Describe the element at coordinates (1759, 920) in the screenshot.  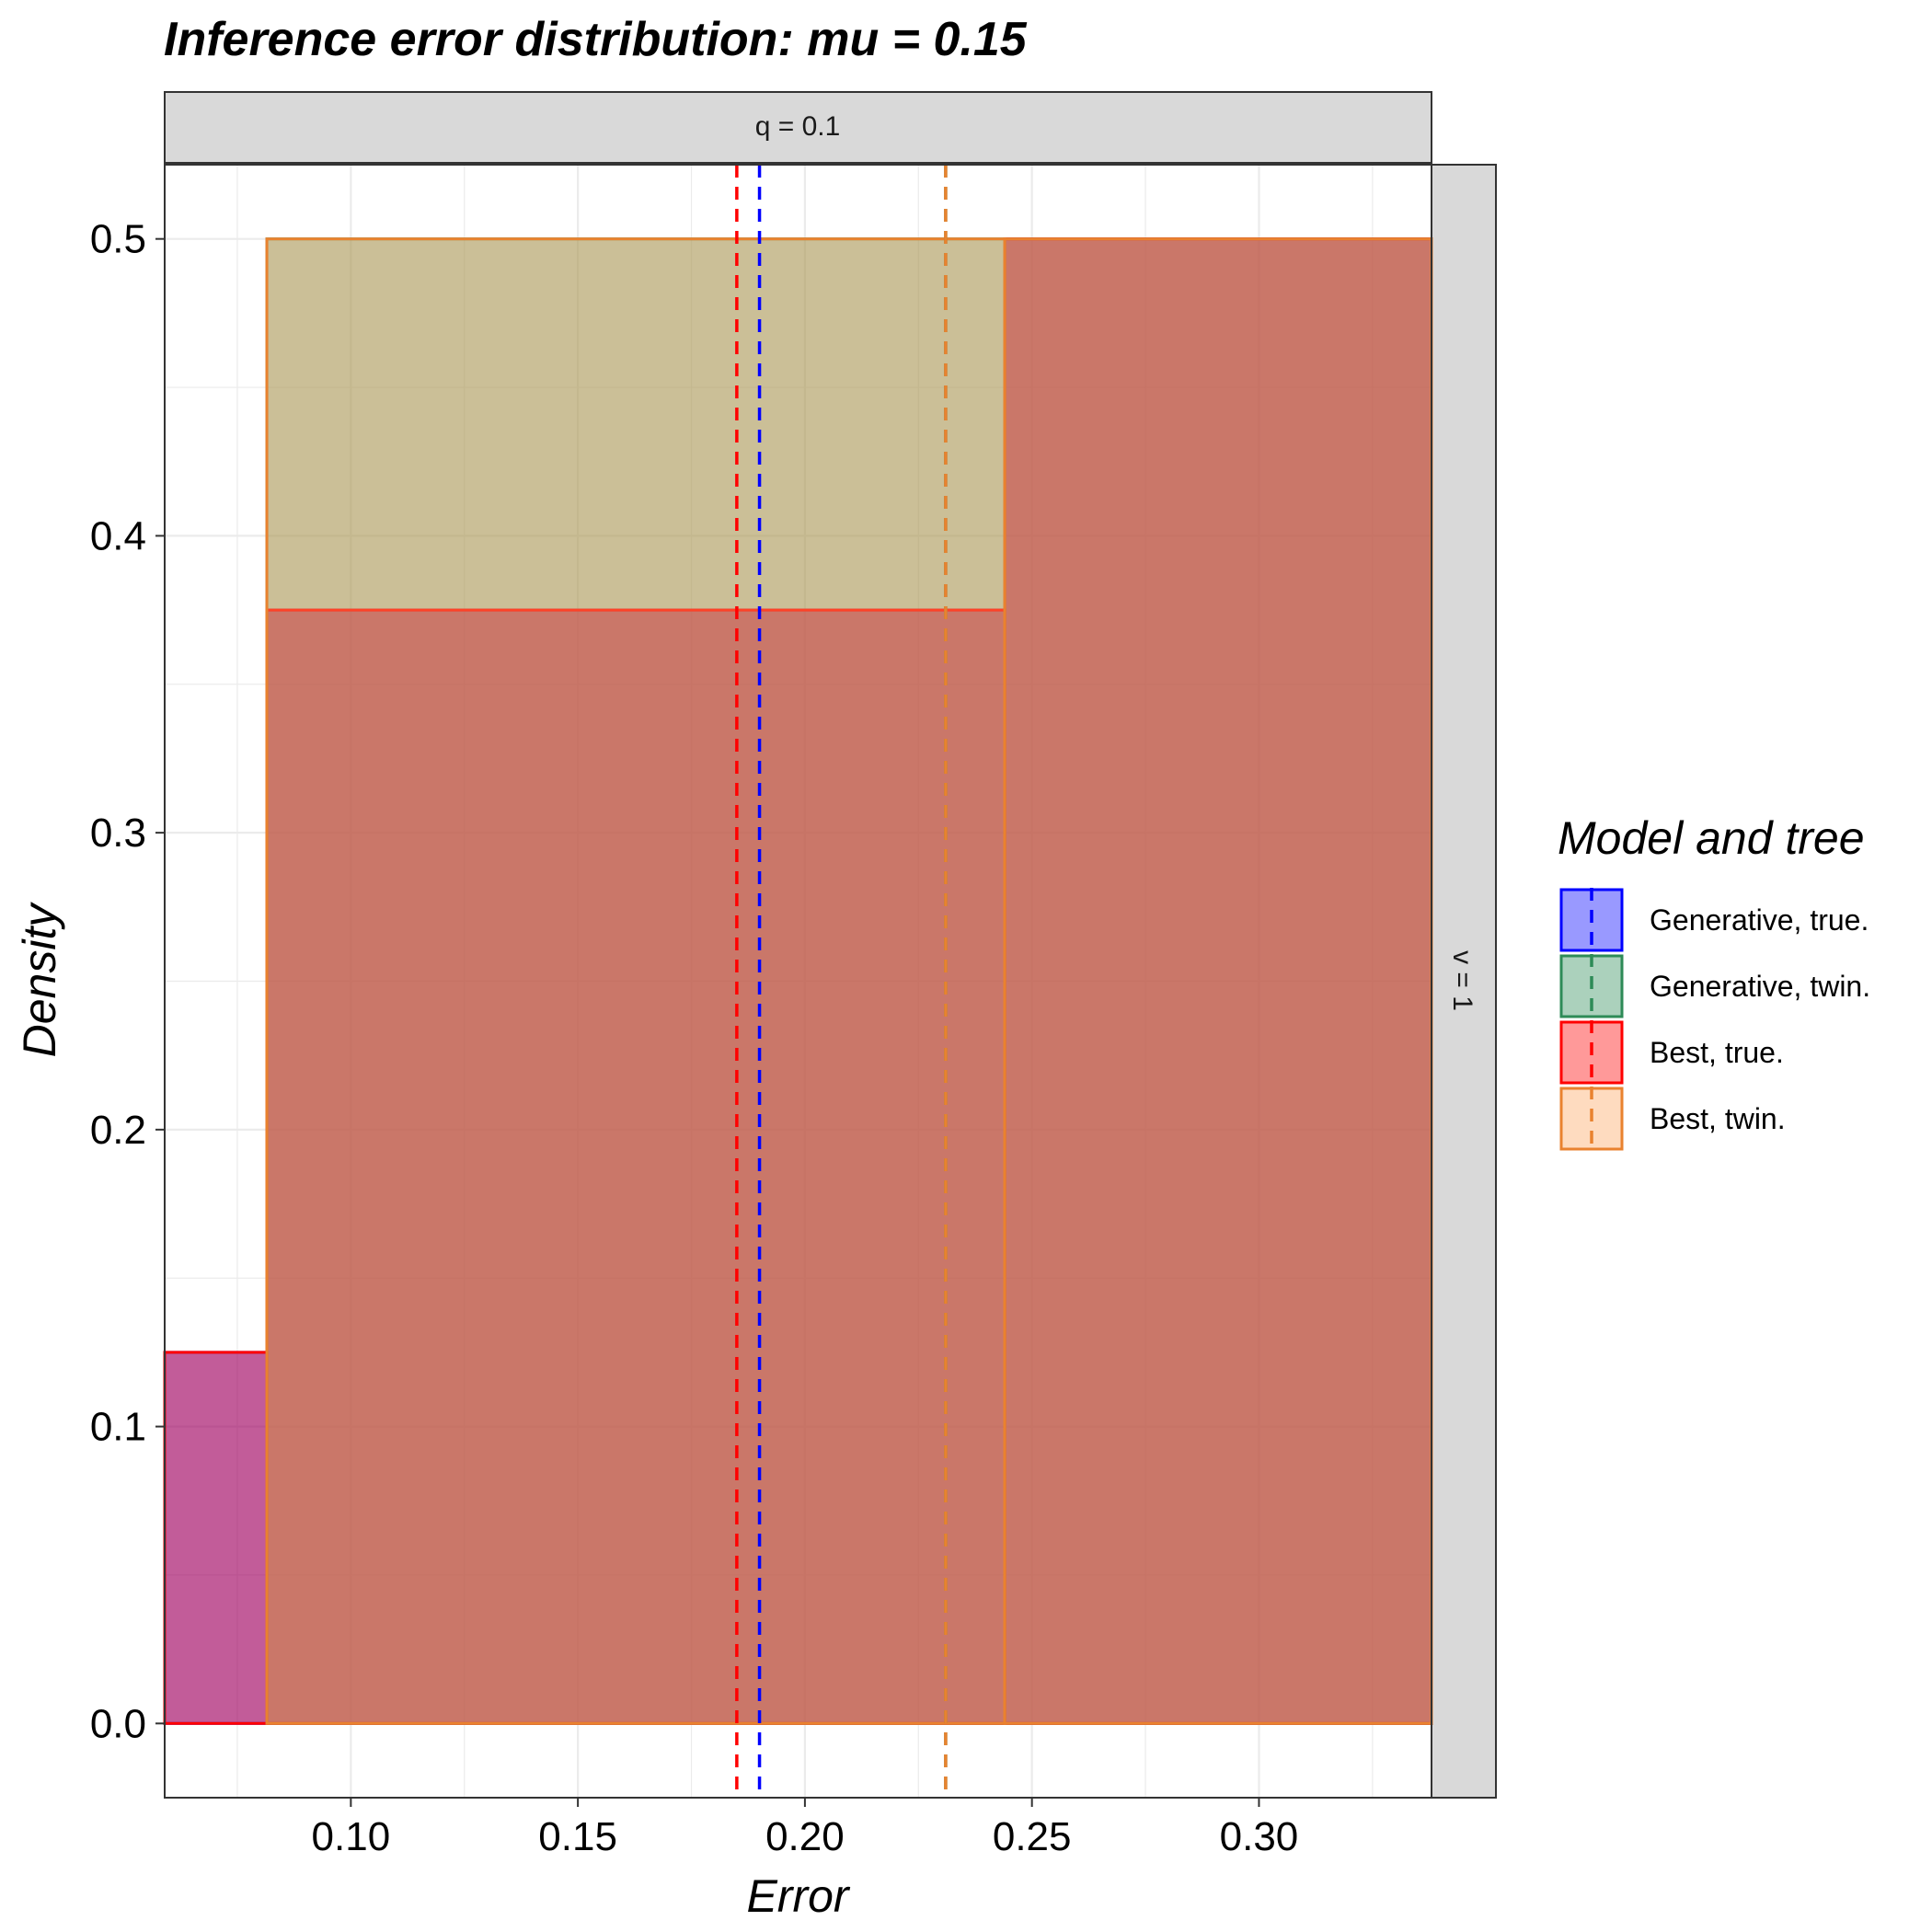
I see `legend-label: Generative, true.` at that location.